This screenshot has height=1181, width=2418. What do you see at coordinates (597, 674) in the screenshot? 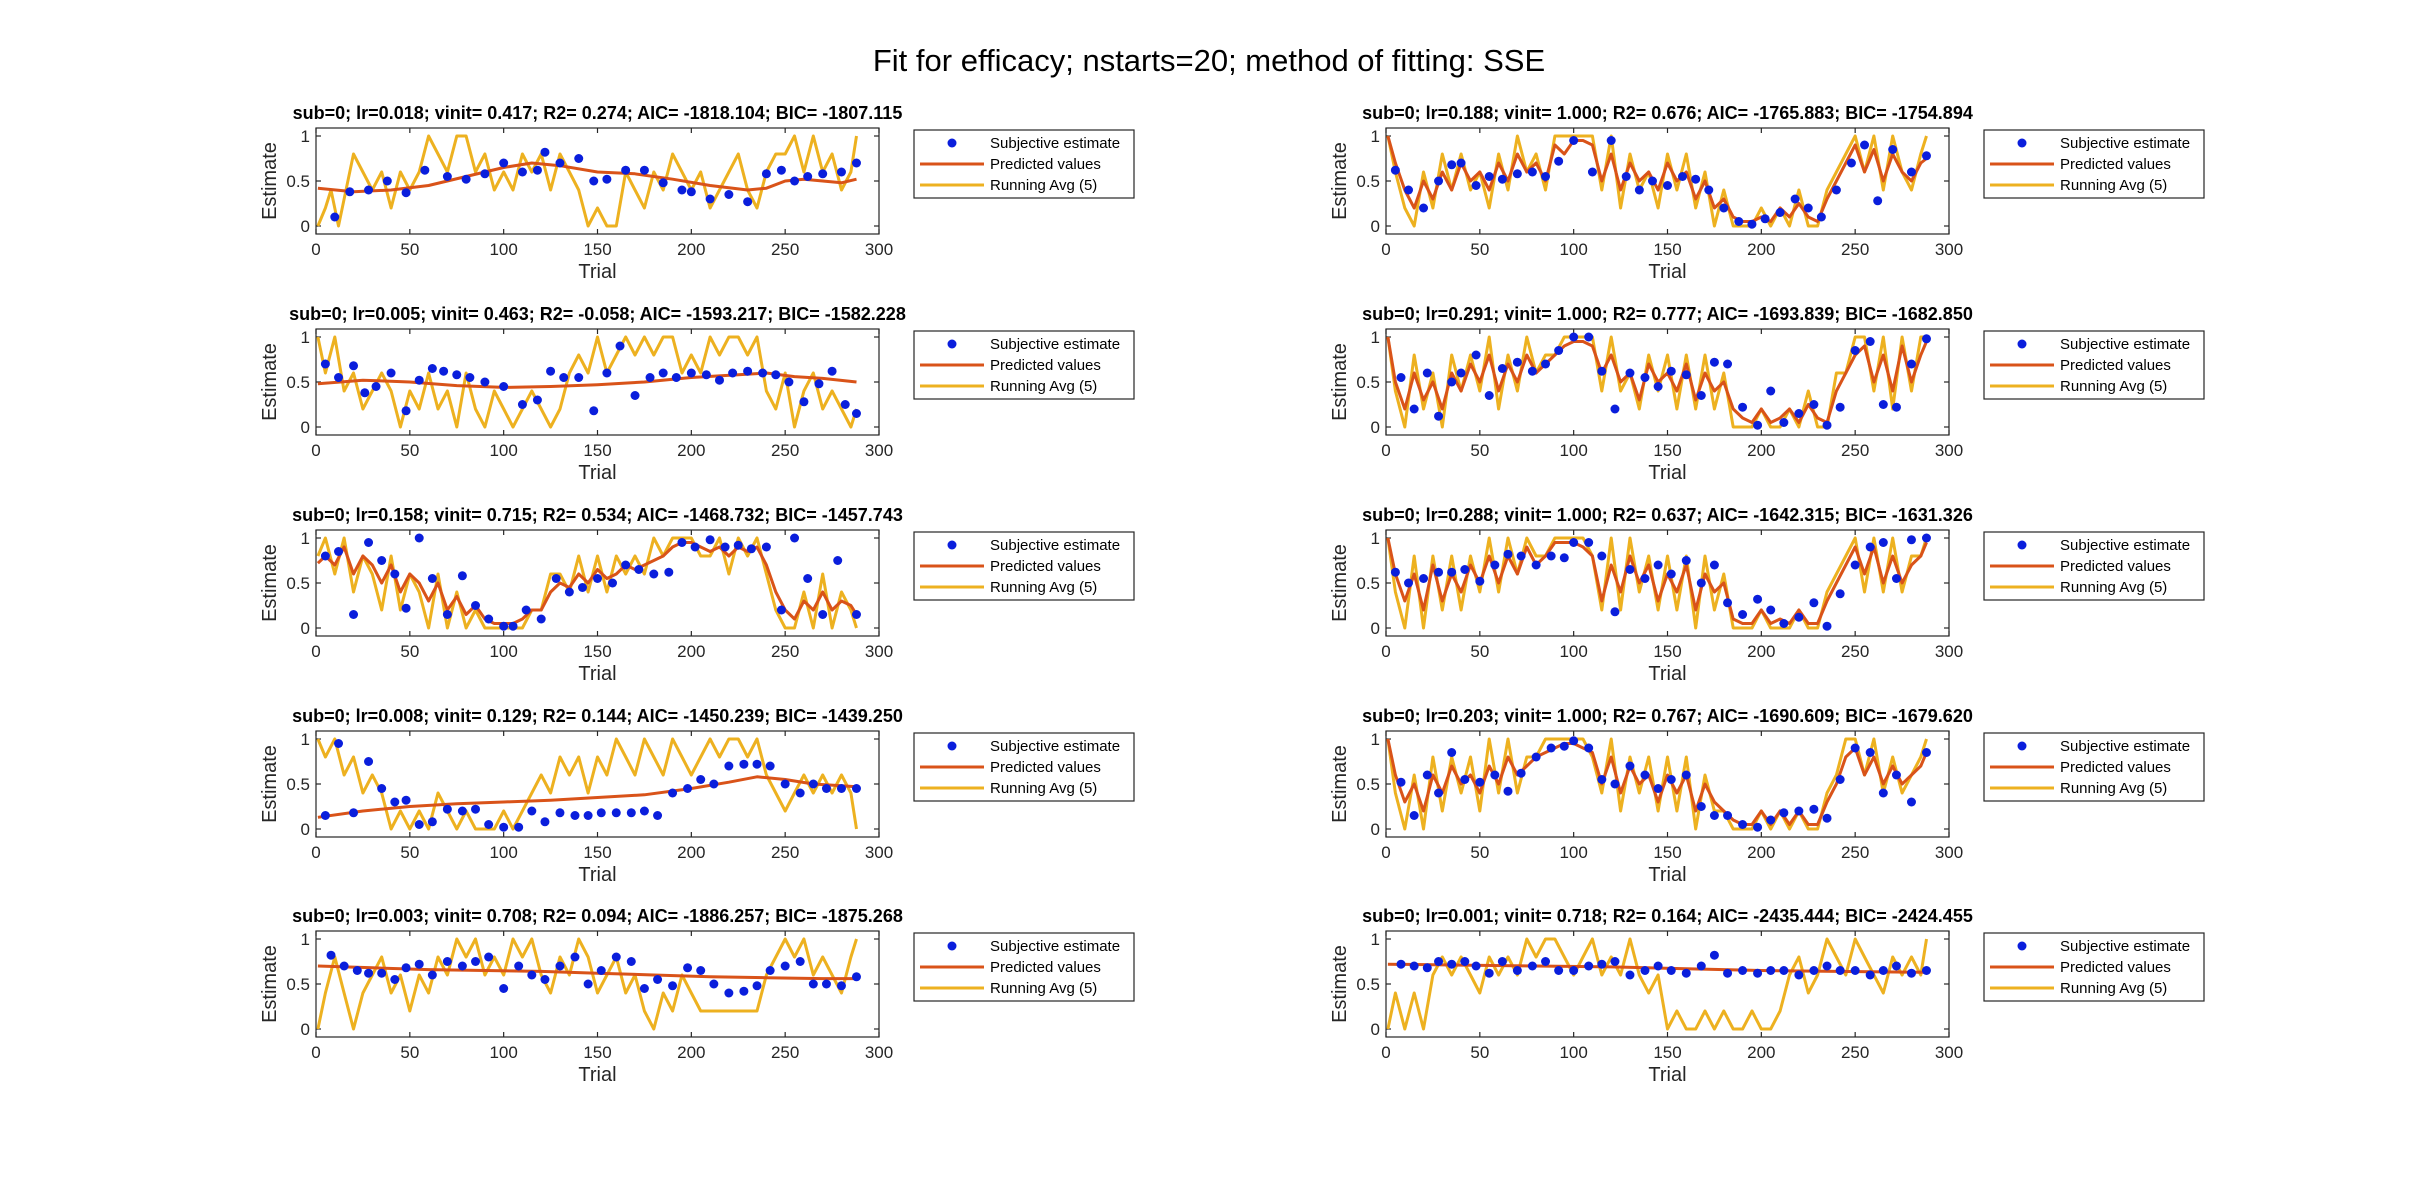
I see `x-axis-label: Trial` at bounding box center [597, 674].